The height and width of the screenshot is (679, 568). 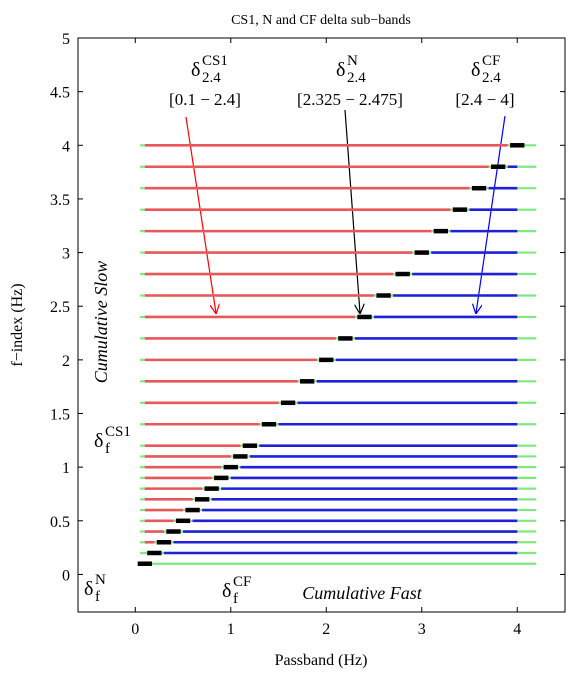 I want to click on y-tick-label: 1.5, so click(x=60, y=415).